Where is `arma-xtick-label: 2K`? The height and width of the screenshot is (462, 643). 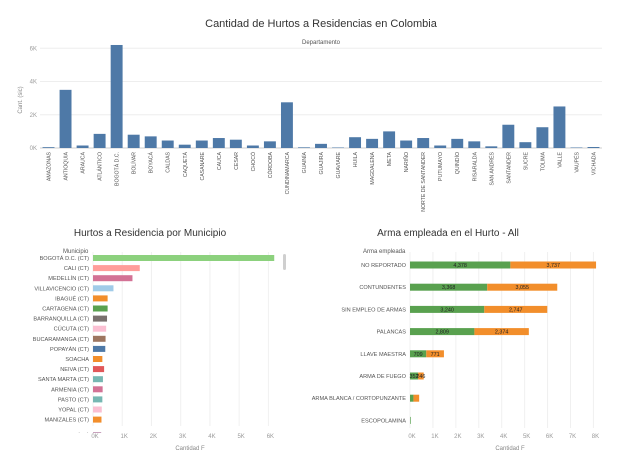
arma-xtick-label: 2K is located at coordinates (457, 437).